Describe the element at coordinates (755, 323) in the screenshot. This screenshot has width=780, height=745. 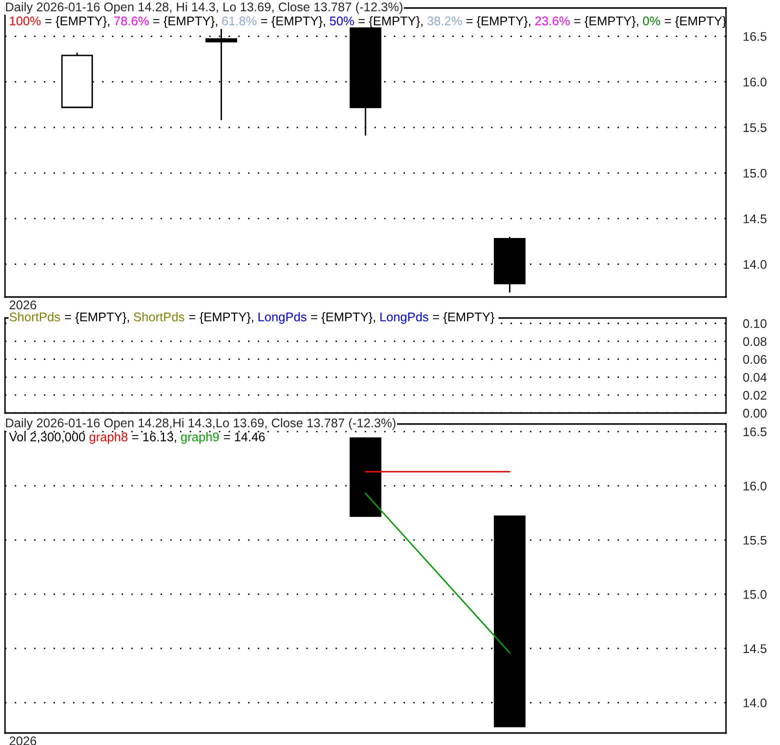
I see `y-tick-label: 0.10` at that location.